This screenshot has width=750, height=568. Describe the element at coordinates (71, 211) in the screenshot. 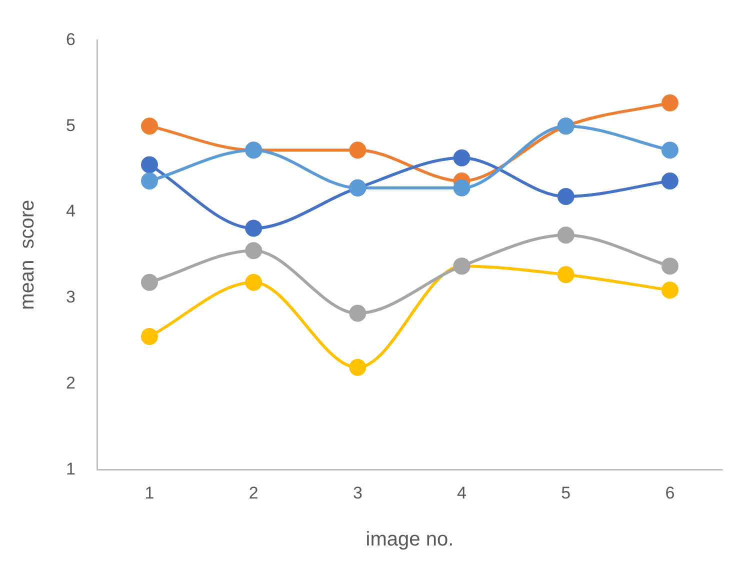

I see `y-tick-label: 4` at that location.